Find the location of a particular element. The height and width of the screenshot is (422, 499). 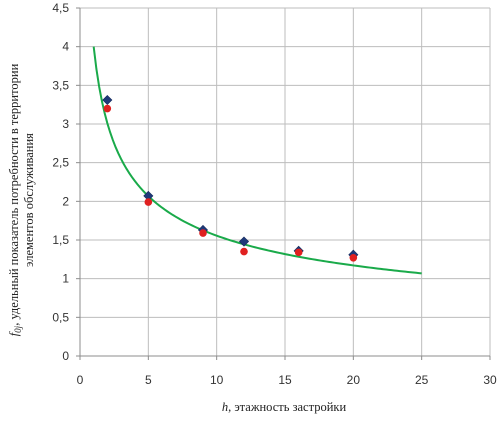

x-tick-label: 30 is located at coordinates (490, 380).